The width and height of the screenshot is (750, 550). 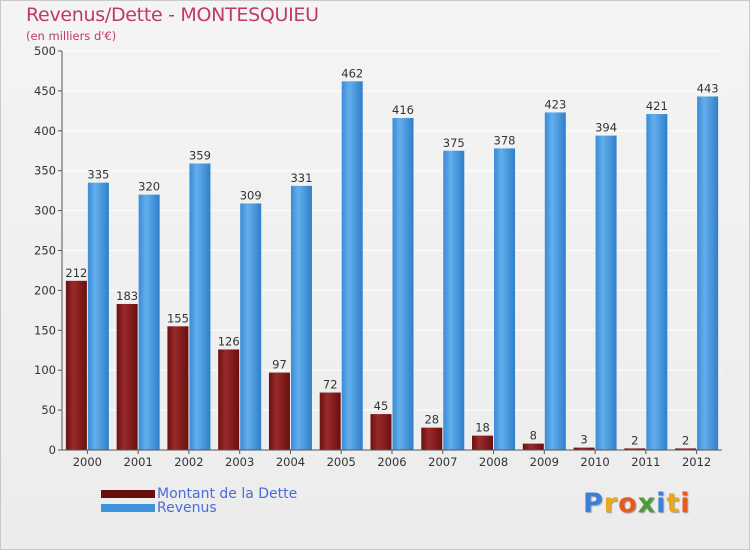 What do you see at coordinates (200, 156) in the screenshot?
I see `revenue-value-label: 359` at bounding box center [200, 156].